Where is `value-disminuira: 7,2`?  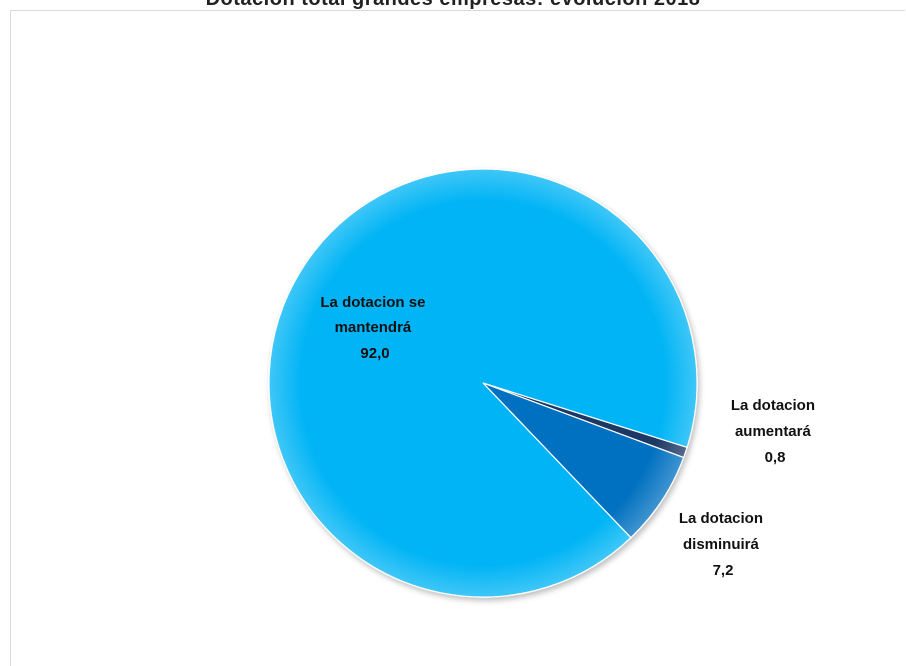 value-disminuira: 7,2 is located at coordinates (723, 570).